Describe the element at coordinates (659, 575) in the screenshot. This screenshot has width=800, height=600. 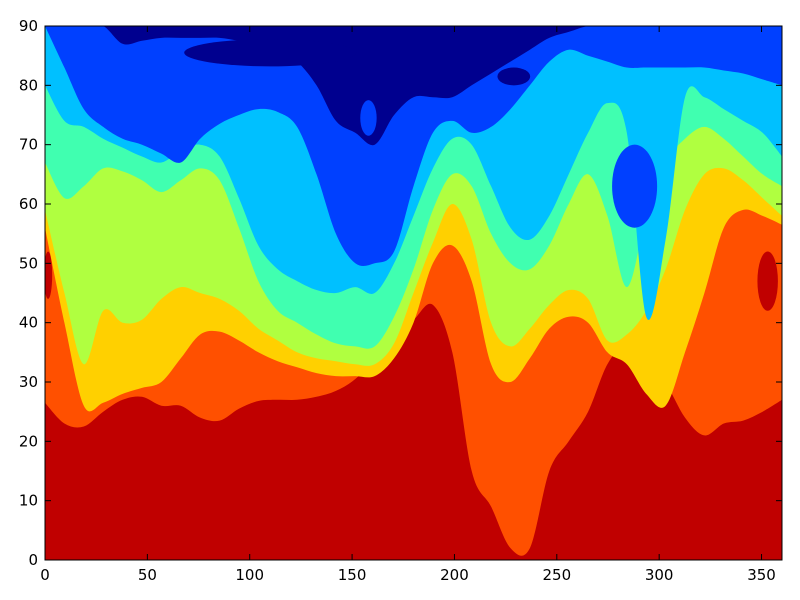
I see `x-tick-label: 300` at that location.